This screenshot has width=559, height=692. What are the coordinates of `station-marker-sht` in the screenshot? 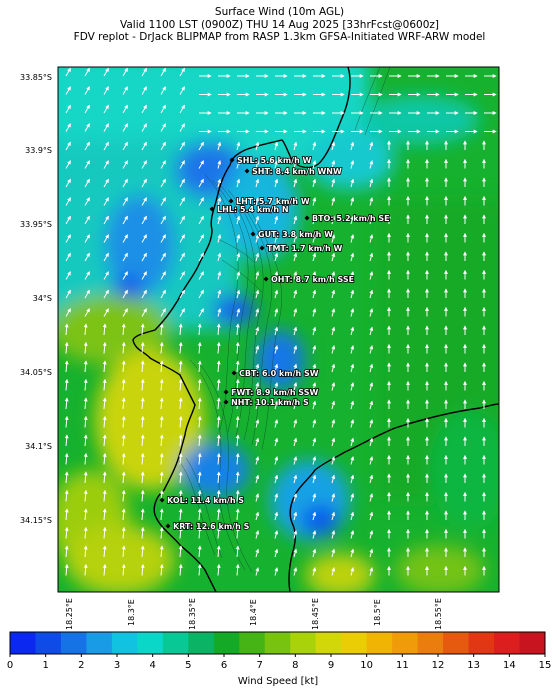 It's located at (247, 171).